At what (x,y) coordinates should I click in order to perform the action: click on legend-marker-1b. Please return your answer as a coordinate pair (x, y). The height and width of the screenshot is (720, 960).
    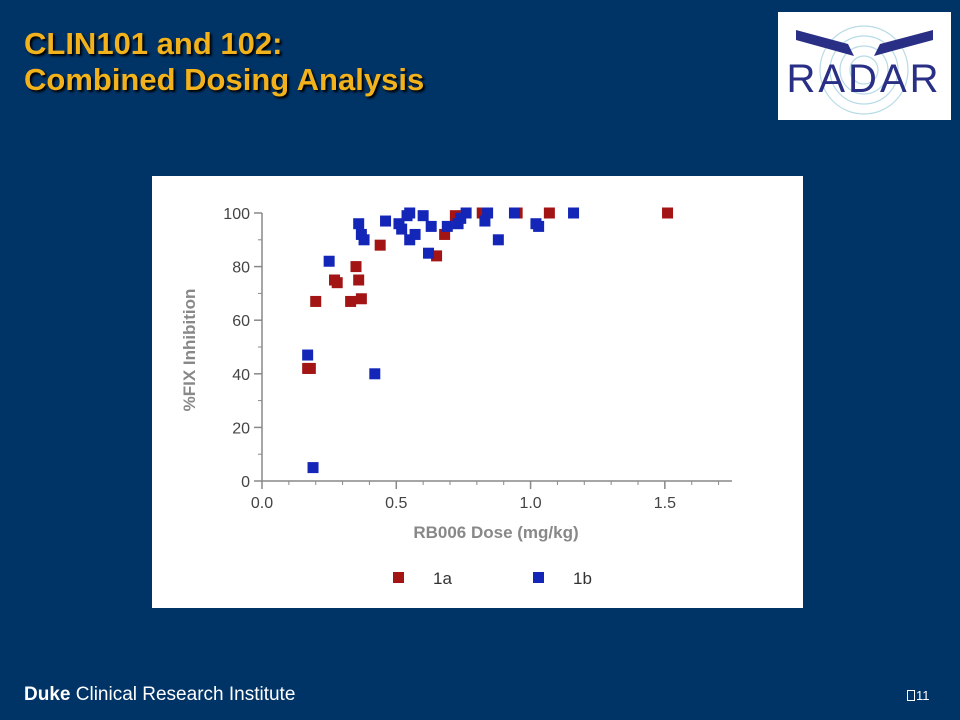
    Looking at the image, I should click on (538, 577).